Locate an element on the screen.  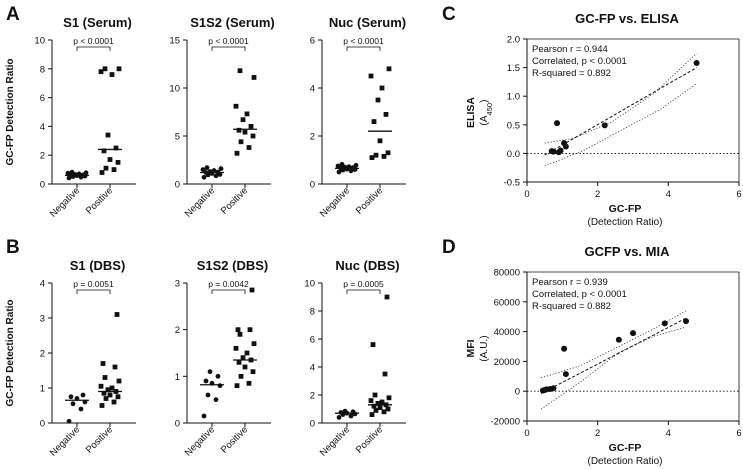
confidence-band-lower is located at coordinates (613, 368).